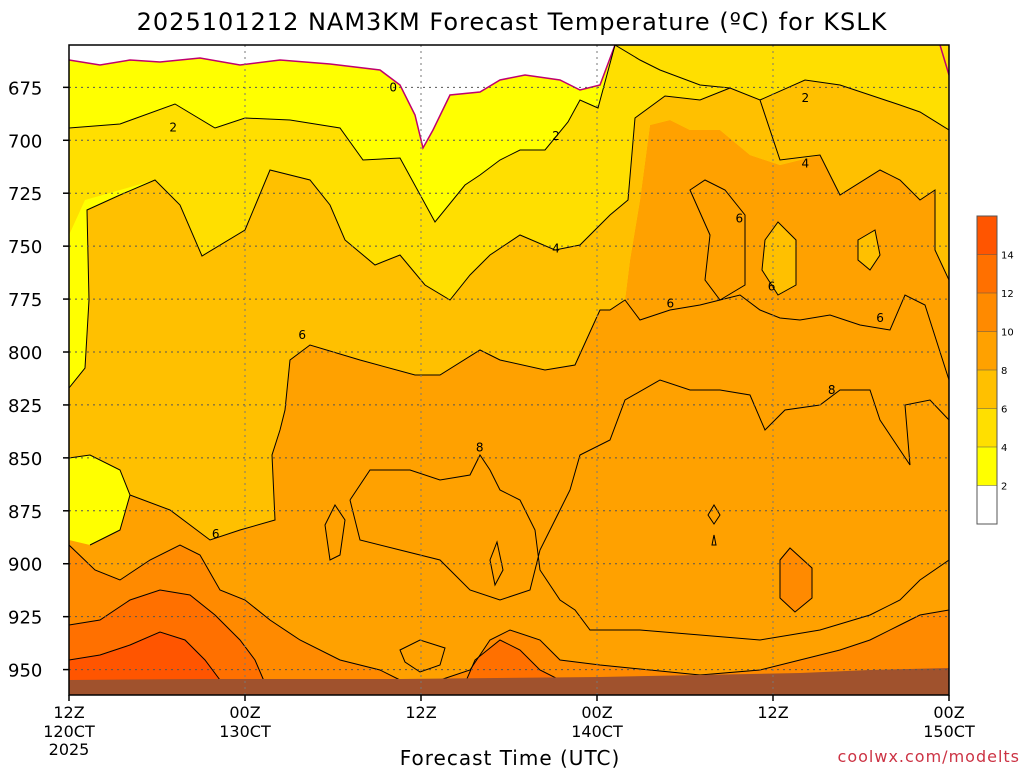 The height and width of the screenshot is (768, 1024). What do you see at coordinates (25, 88) in the screenshot?
I see `y-tick-label: 675` at bounding box center [25, 88].